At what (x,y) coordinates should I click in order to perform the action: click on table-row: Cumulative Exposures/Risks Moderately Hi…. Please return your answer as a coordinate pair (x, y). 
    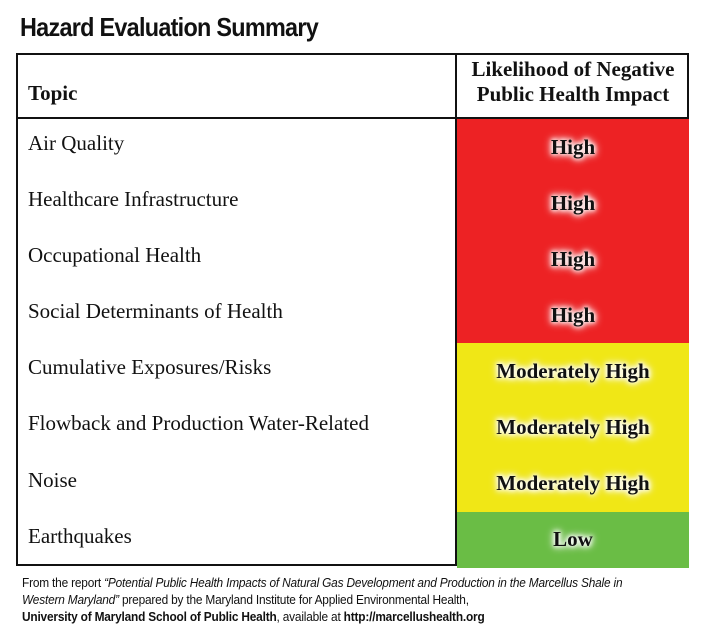
    Looking at the image, I should click on (353, 371).